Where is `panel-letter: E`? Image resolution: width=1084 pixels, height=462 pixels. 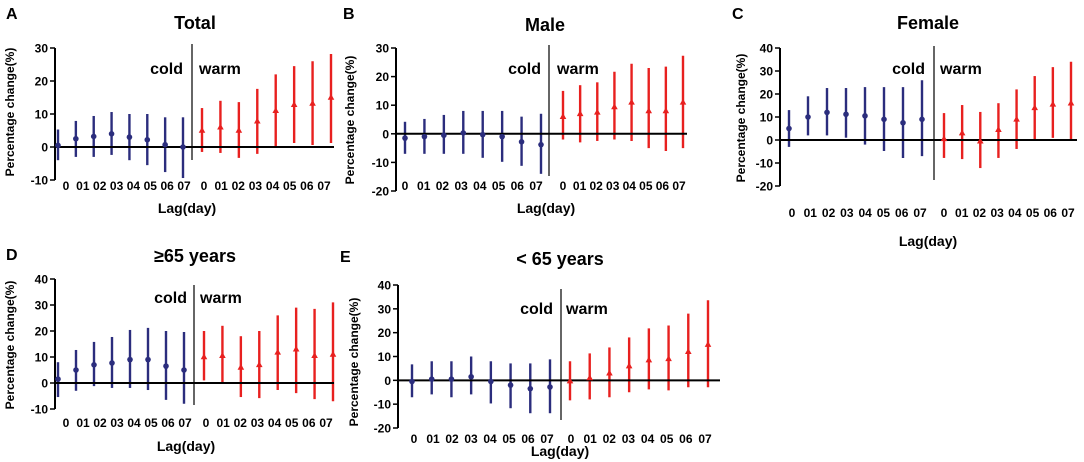
panel-letter: E is located at coordinates (345, 257).